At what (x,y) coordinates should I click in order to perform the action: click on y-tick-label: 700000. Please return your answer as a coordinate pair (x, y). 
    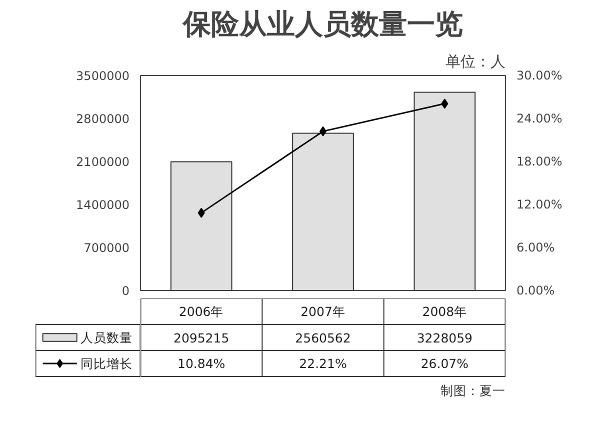
    Looking at the image, I should click on (107, 248).